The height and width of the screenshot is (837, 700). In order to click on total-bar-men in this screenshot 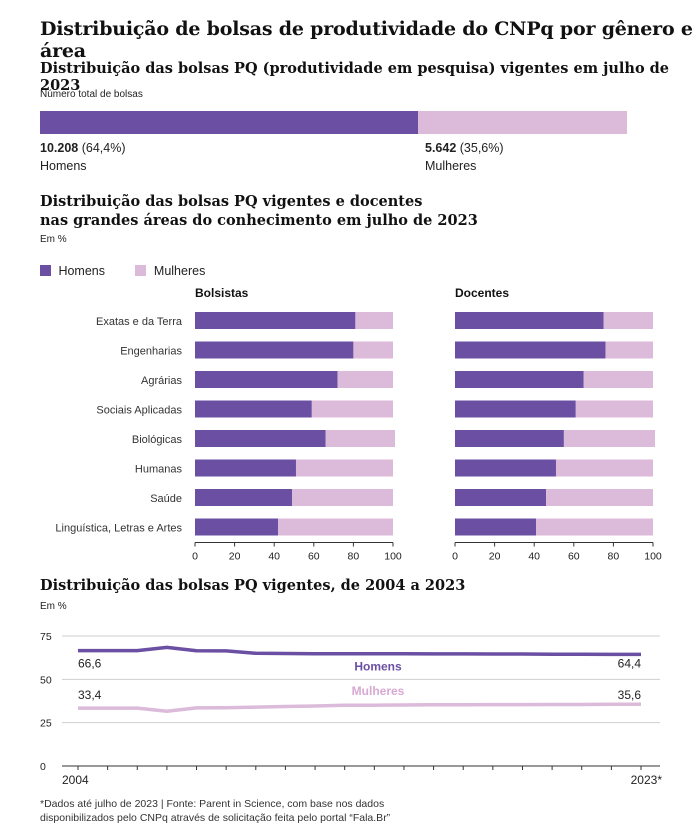, I will do `click(229, 122)`.